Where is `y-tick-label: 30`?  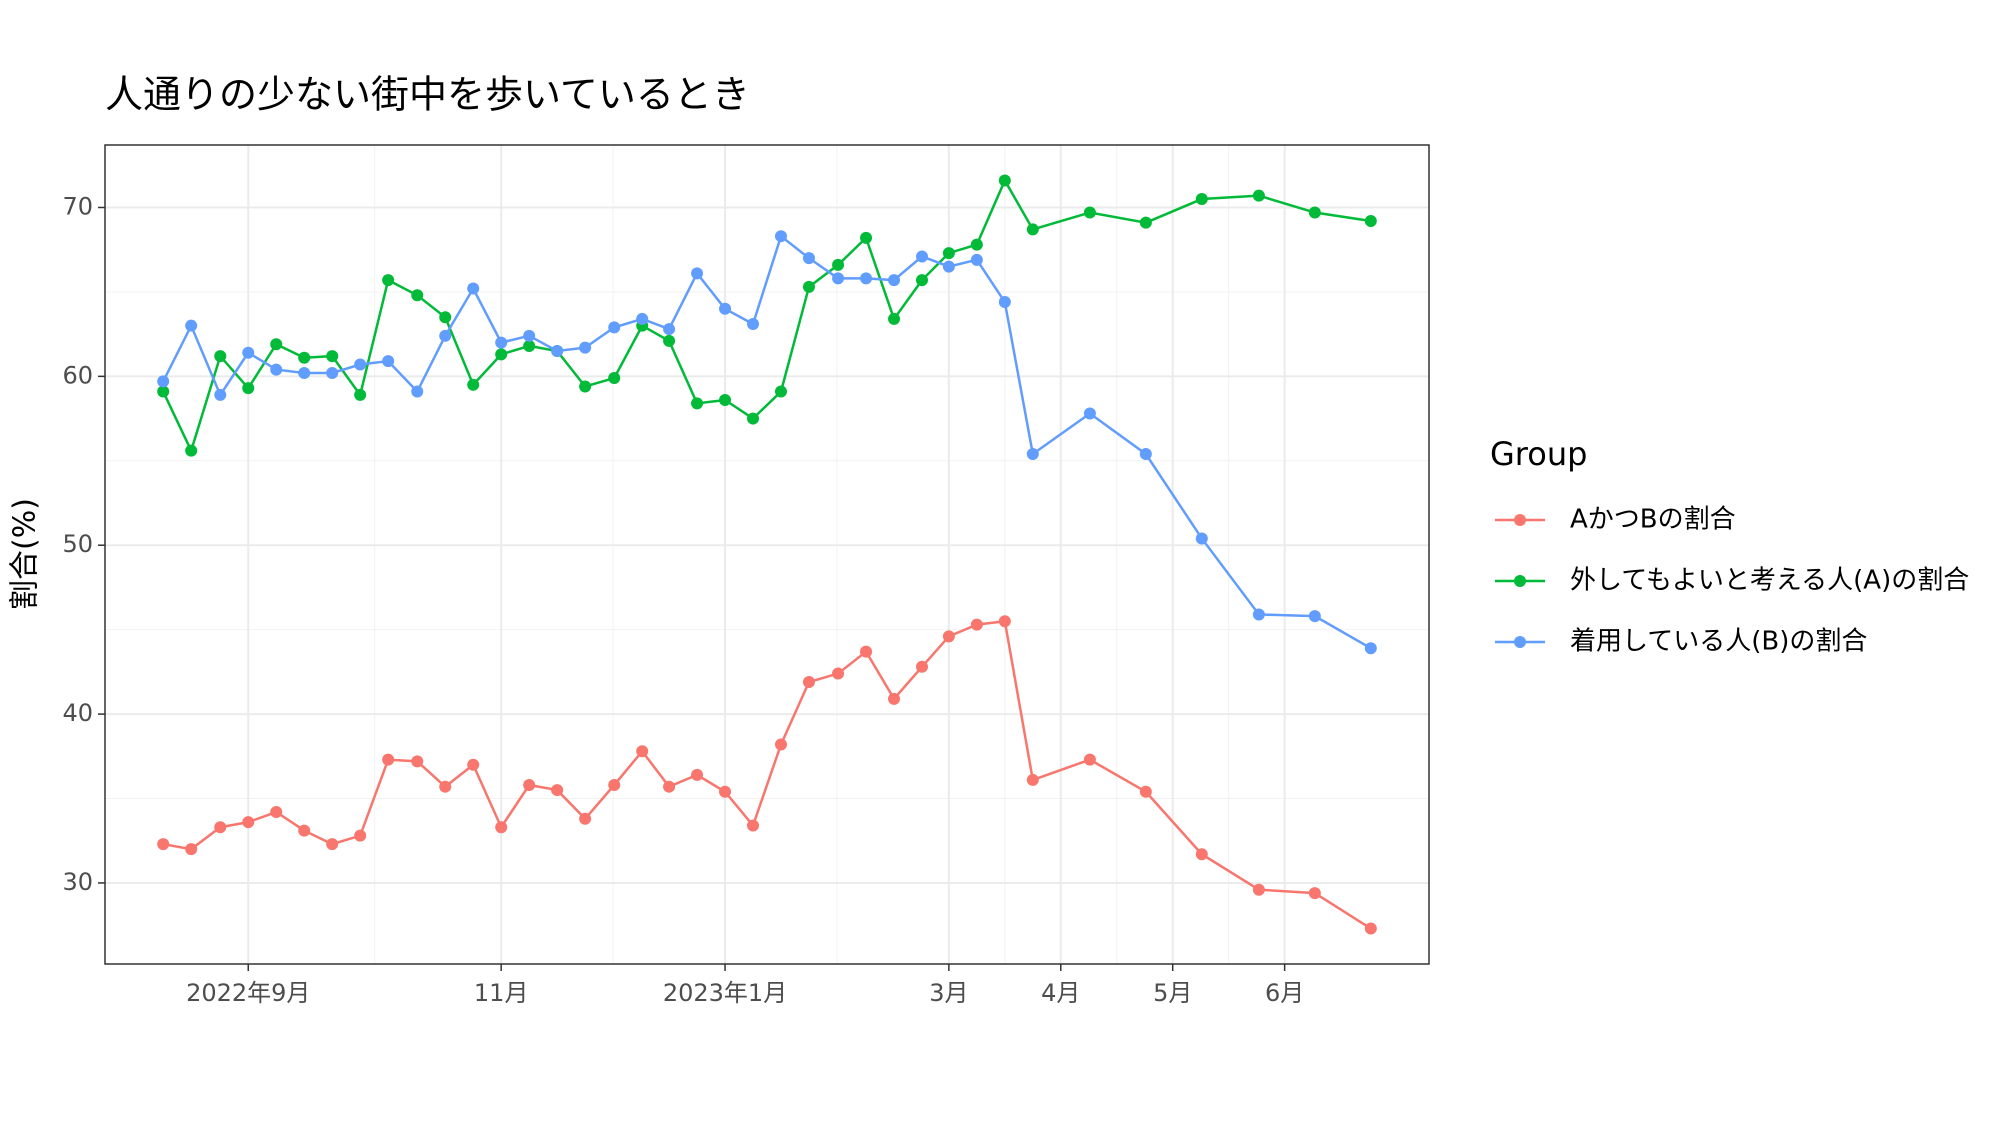
y-tick-label: 30 is located at coordinates (77, 882).